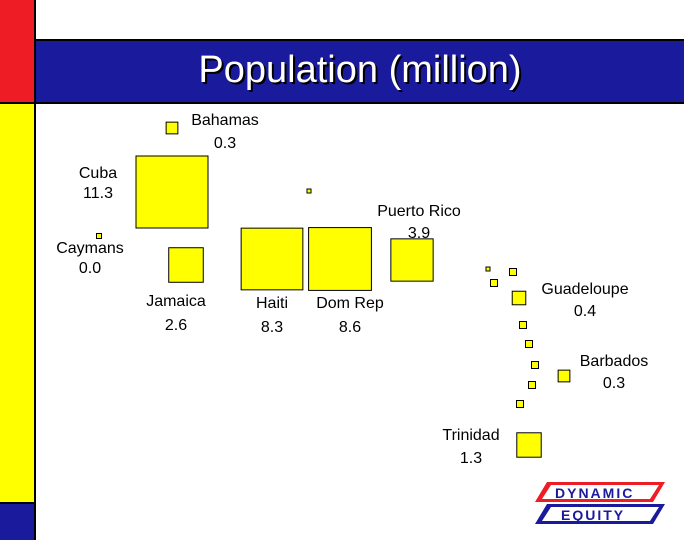 This screenshot has height=540, width=684. I want to click on label-jamaica: Jamaica, so click(176, 301).